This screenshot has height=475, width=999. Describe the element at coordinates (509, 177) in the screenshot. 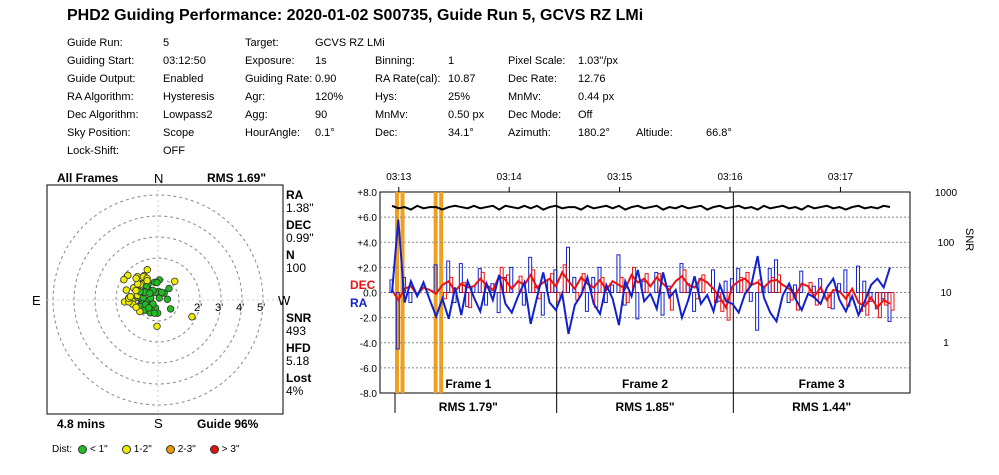

I see `x-tick-label: 03:14` at that location.